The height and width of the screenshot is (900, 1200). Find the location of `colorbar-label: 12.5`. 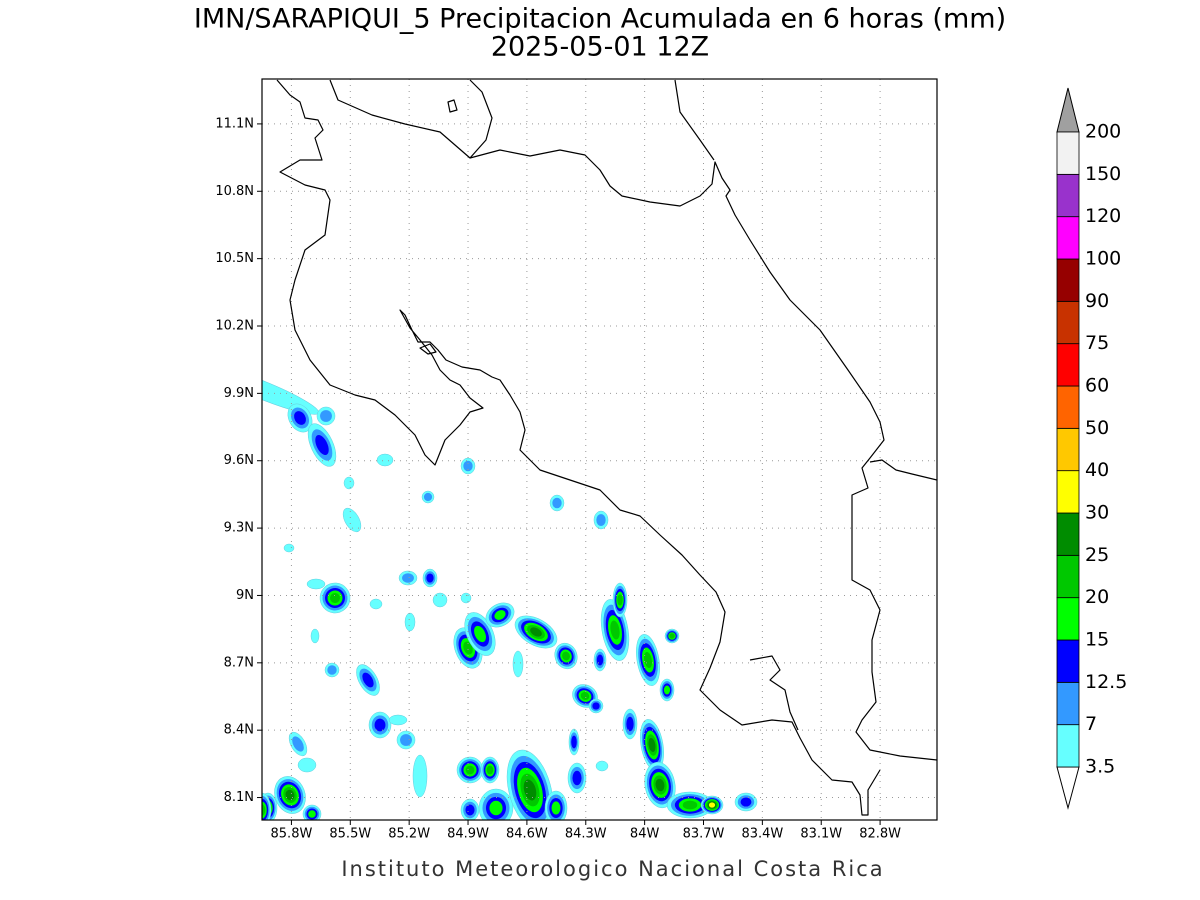

colorbar-label: 12.5 is located at coordinates (1106, 682).